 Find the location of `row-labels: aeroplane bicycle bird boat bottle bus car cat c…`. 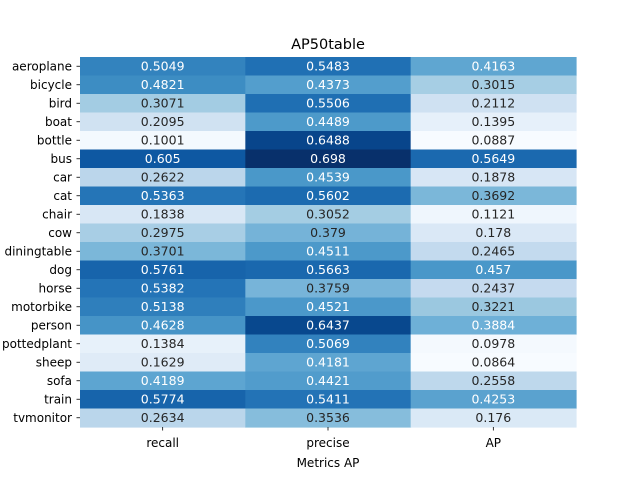

row-labels: aeroplane bicycle bird boat bottle bus car cat c… is located at coordinates (41, 242).